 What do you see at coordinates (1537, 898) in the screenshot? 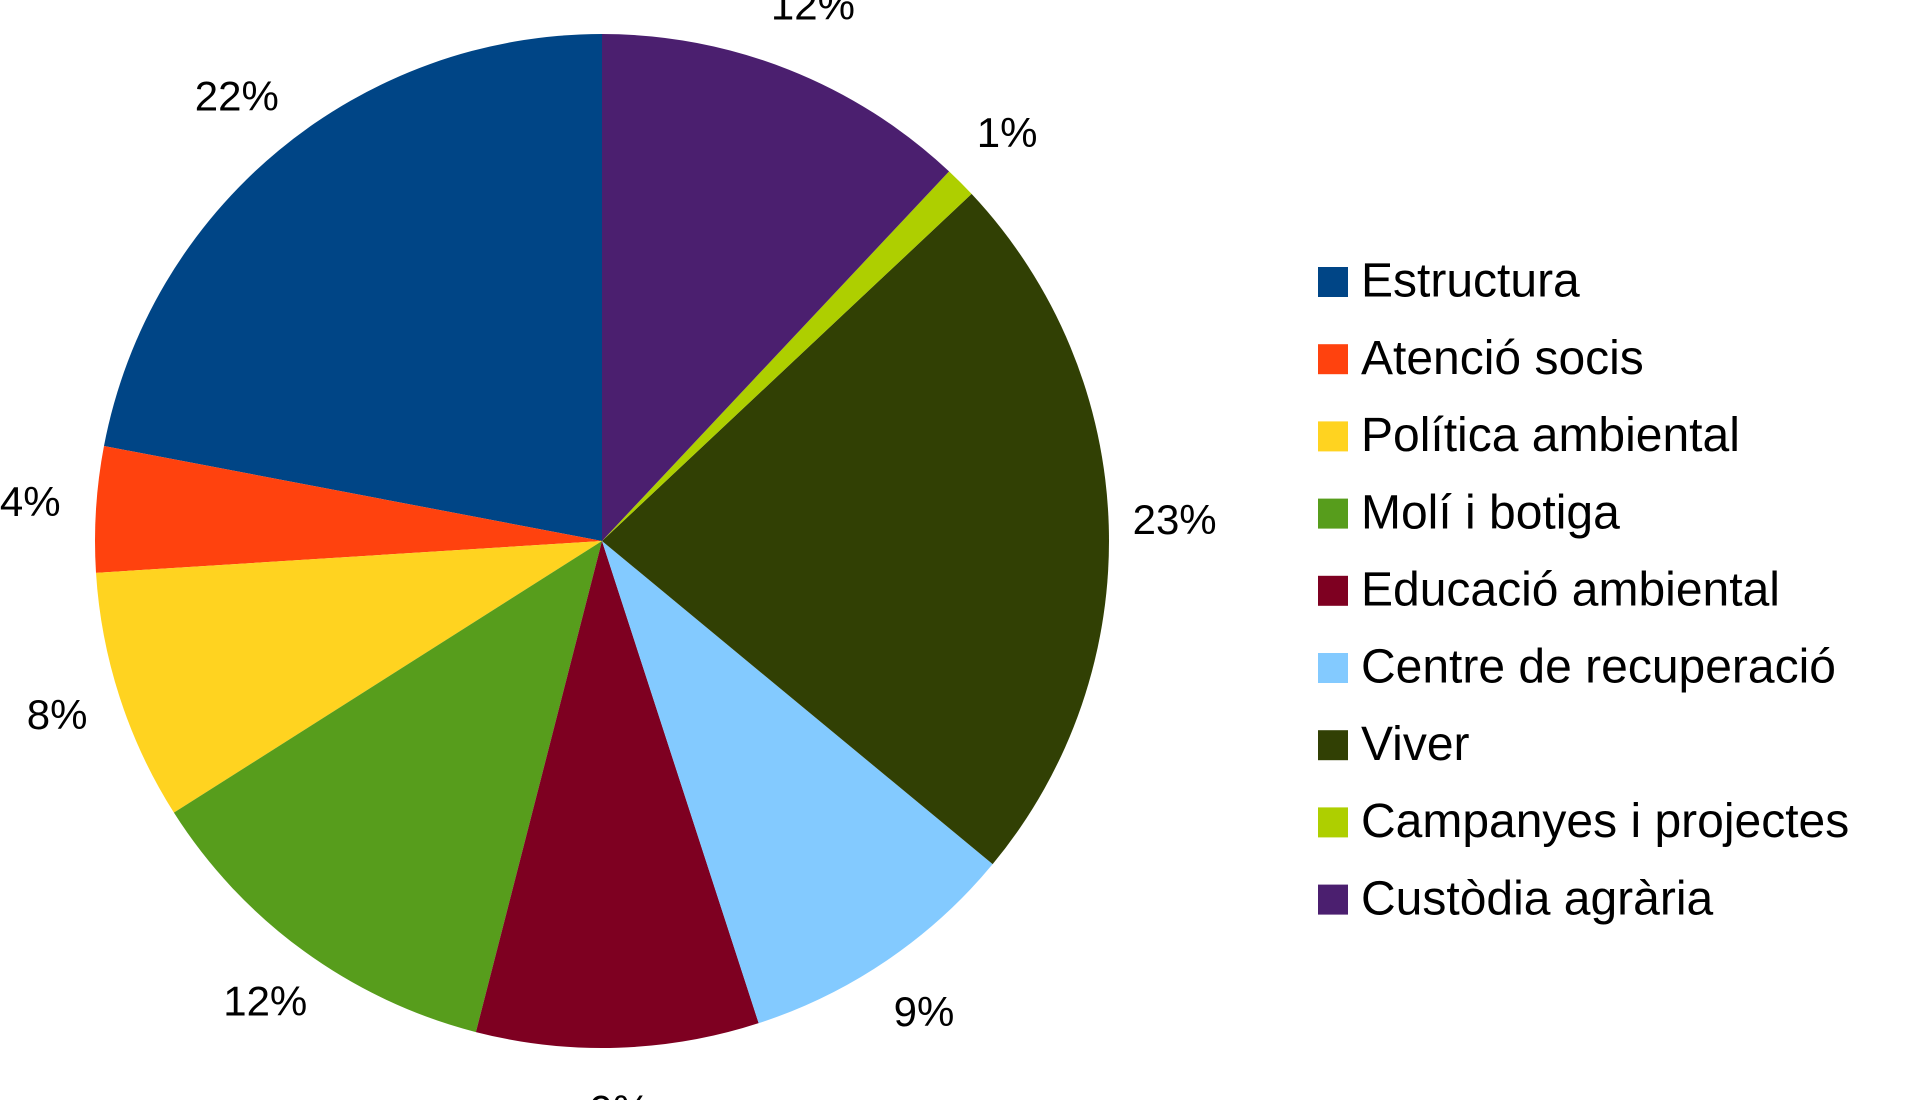
I see `legend-label: Custòdia agrària` at bounding box center [1537, 898].